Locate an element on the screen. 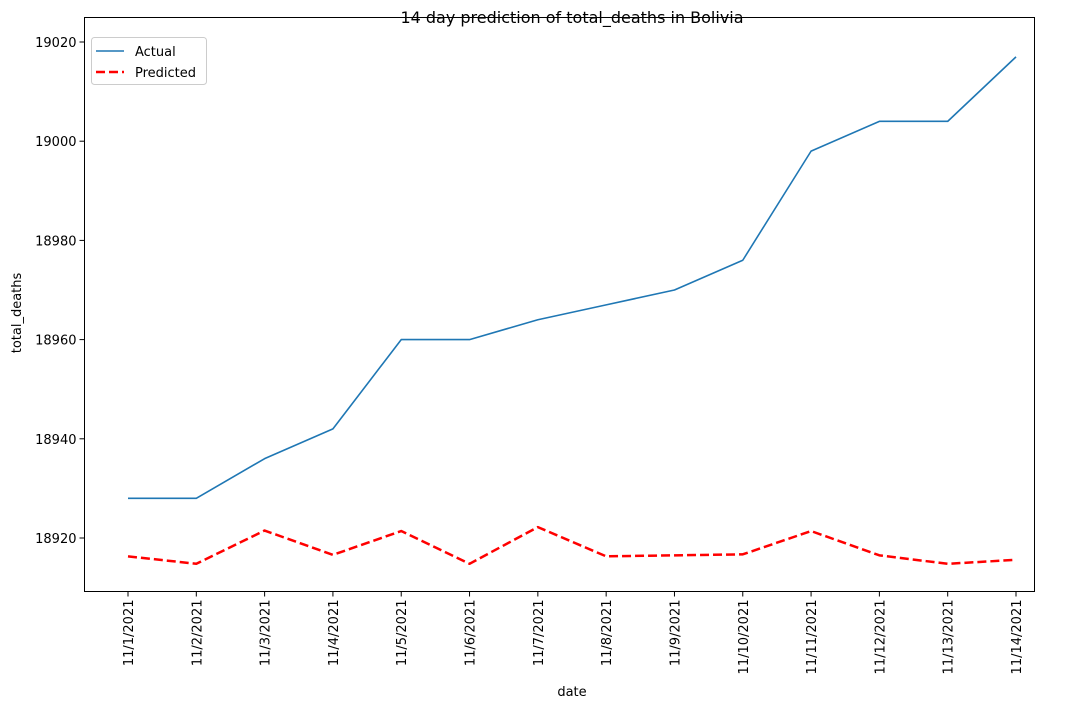 This screenshot has width=1070, height=709. x-tick-label: 11/11/2021 is located at coordinates (812, 637).